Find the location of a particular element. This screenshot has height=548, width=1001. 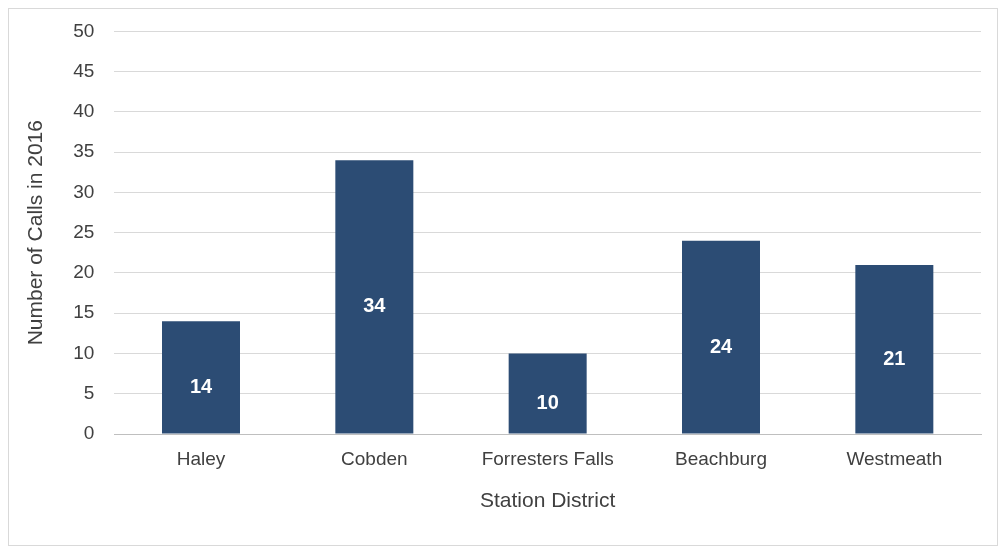

y-tick-label: 0 is located at coordinates (89, 433).